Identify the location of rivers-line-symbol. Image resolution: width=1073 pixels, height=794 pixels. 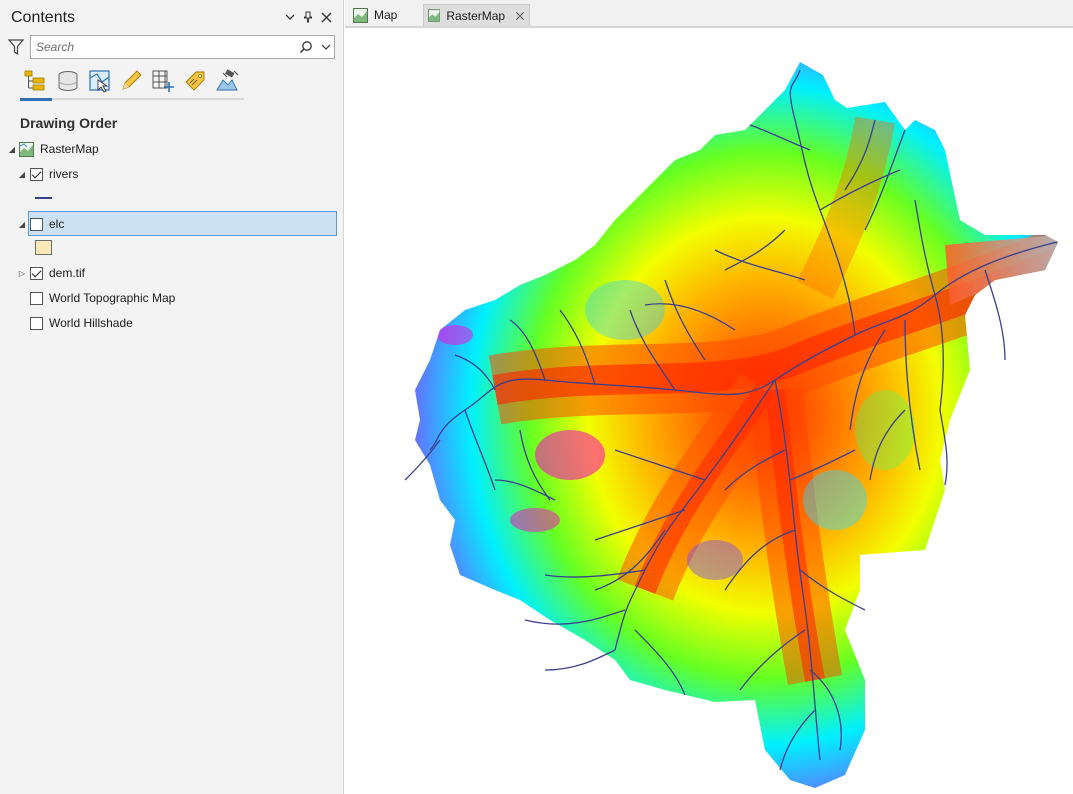
(43, 198).